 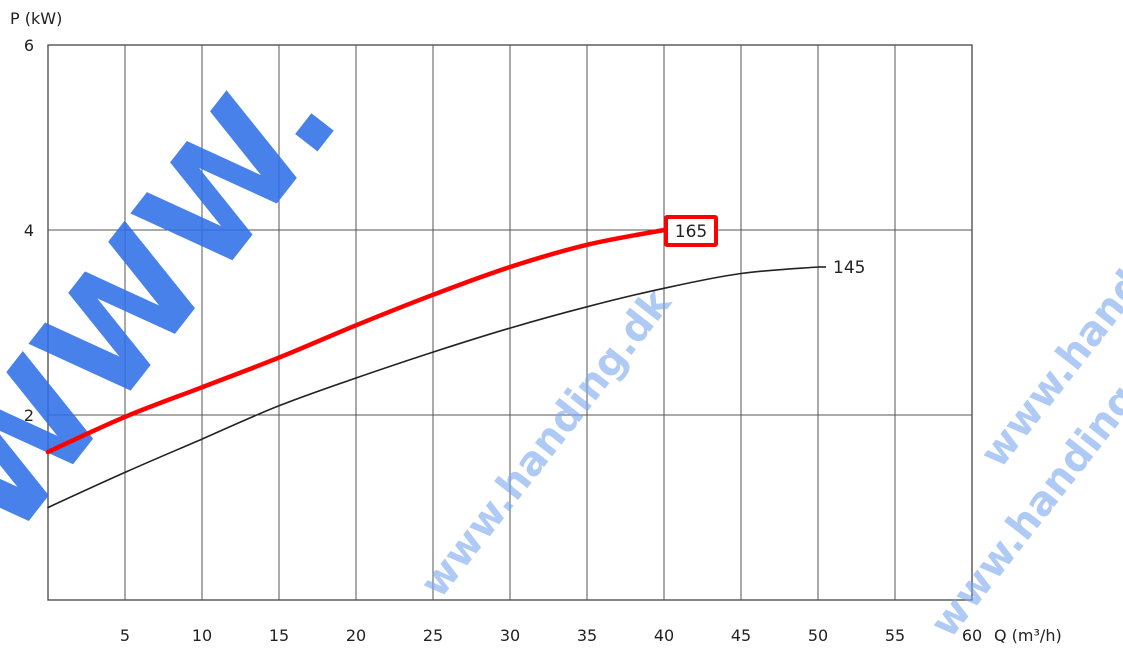 I want to click on x-tick-label: 20, so click(x=356, y=635).